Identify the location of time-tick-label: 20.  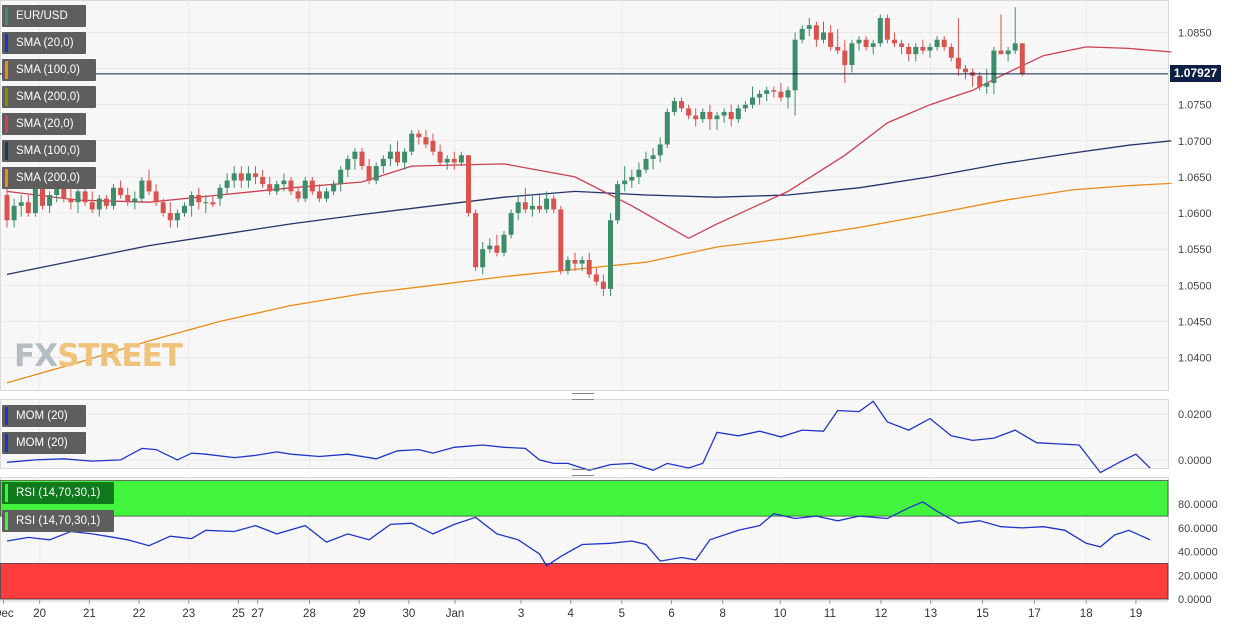
(39, 614).